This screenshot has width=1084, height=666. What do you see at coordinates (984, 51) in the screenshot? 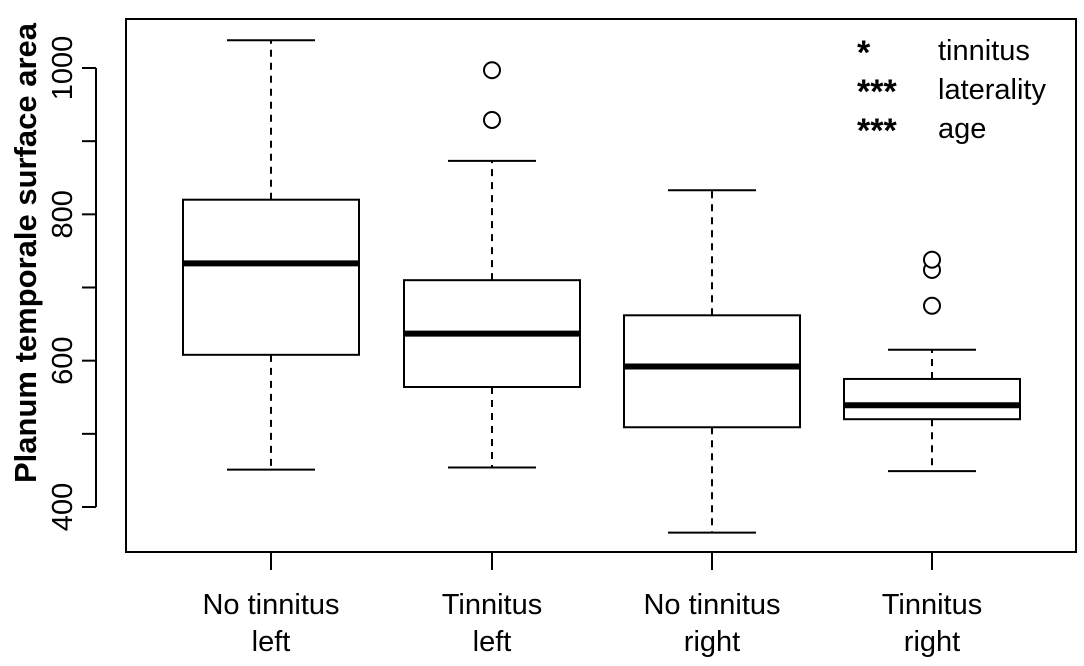
I see `legend-label: tinnitus` at bounding box center [984, 51].